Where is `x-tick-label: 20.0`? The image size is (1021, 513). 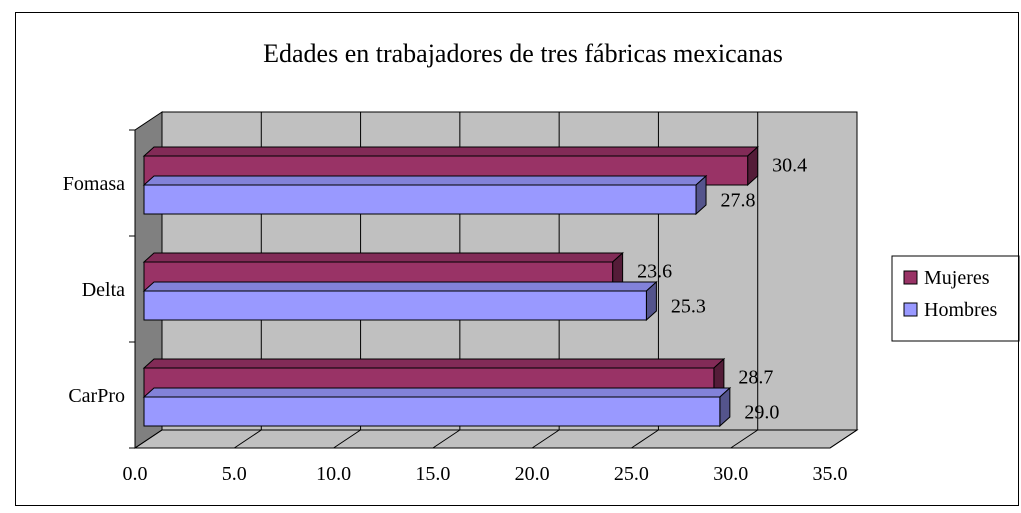 x-tick-label: 20.0 is located at coordinates (532, 474).